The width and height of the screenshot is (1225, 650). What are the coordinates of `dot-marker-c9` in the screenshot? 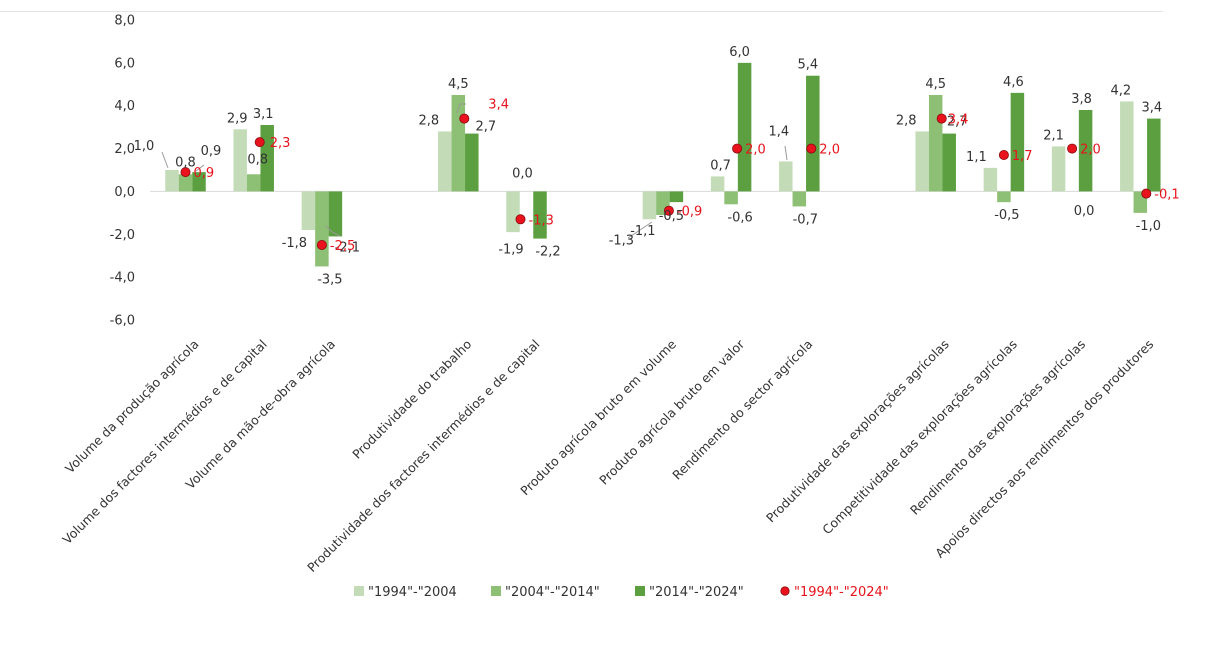 It's located at (811, 148).